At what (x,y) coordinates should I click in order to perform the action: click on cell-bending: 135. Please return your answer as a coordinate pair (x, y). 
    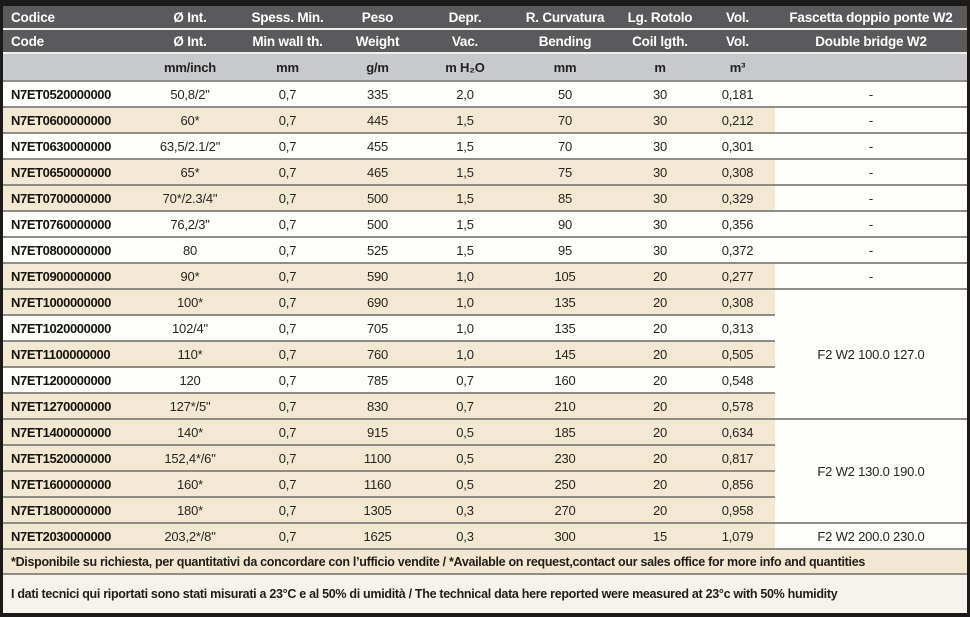
    Looking at the image, I should click on (565, 302).